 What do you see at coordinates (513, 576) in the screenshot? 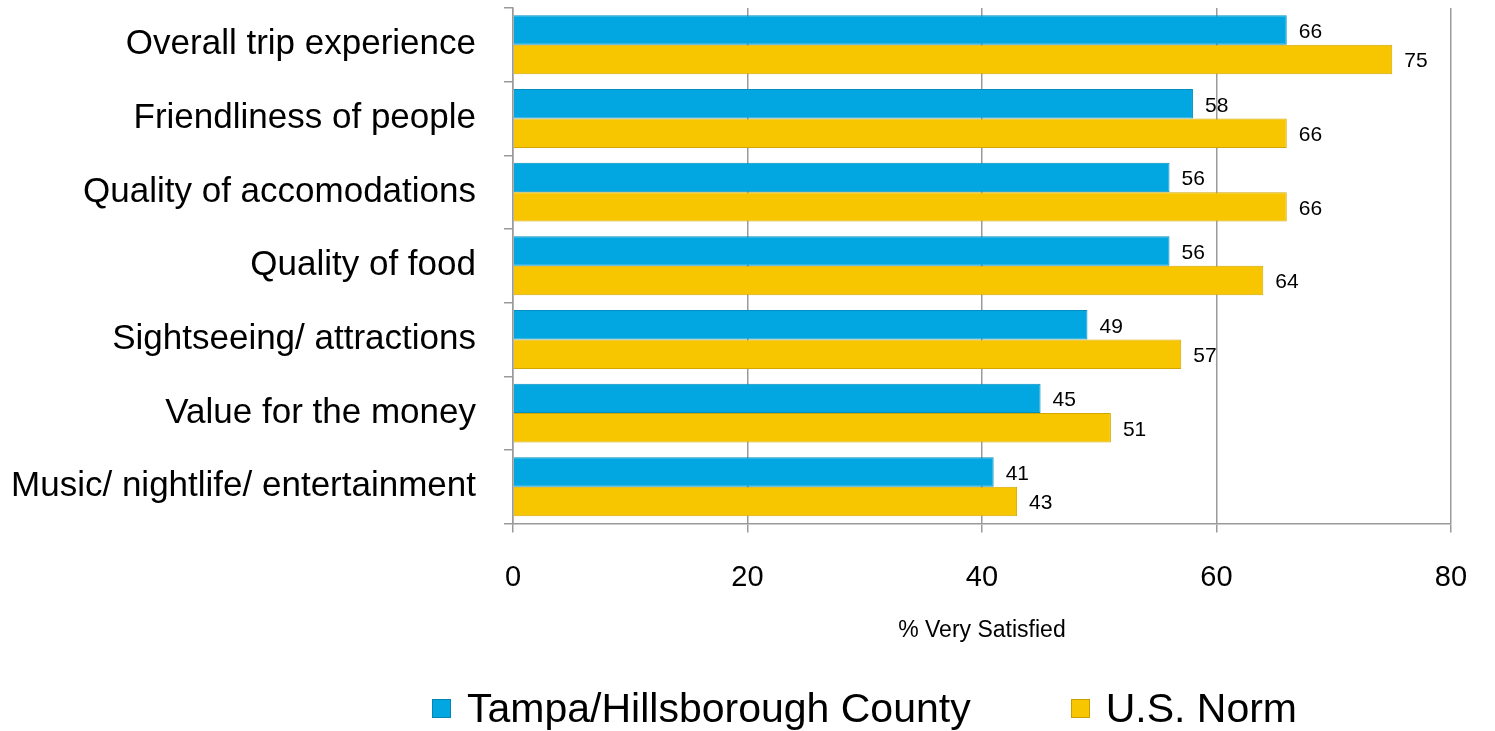
I see `x-tick-label: 0` at bounding box center [513, 576].